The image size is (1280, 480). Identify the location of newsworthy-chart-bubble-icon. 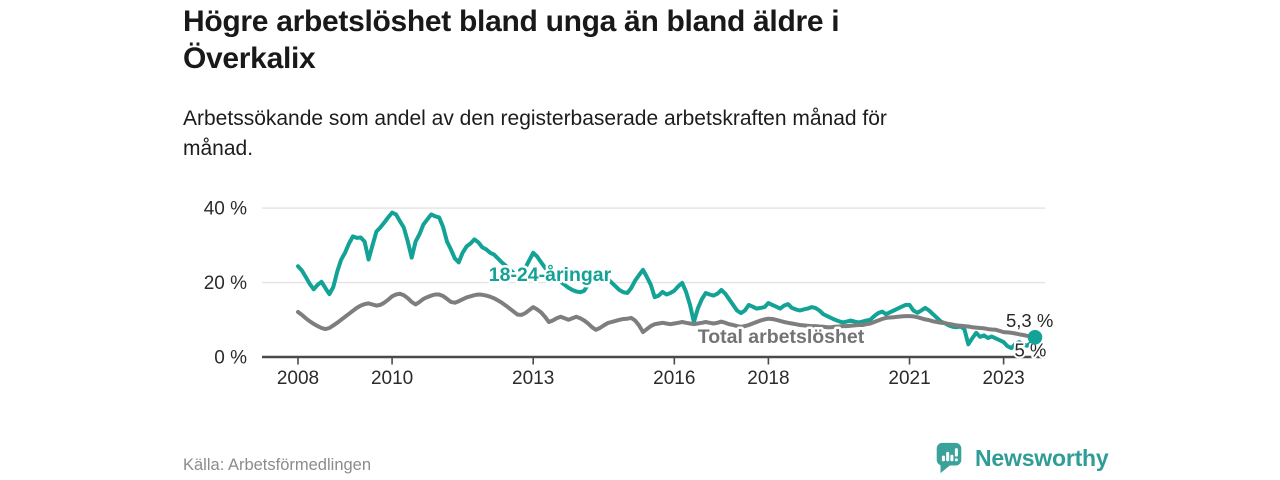
(949, 458).